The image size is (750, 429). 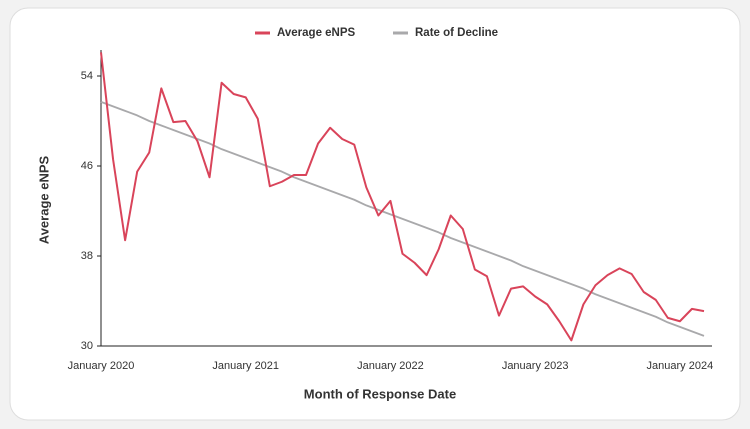 I want to click on y-tick-label: 30, so click(x=87, y=346).